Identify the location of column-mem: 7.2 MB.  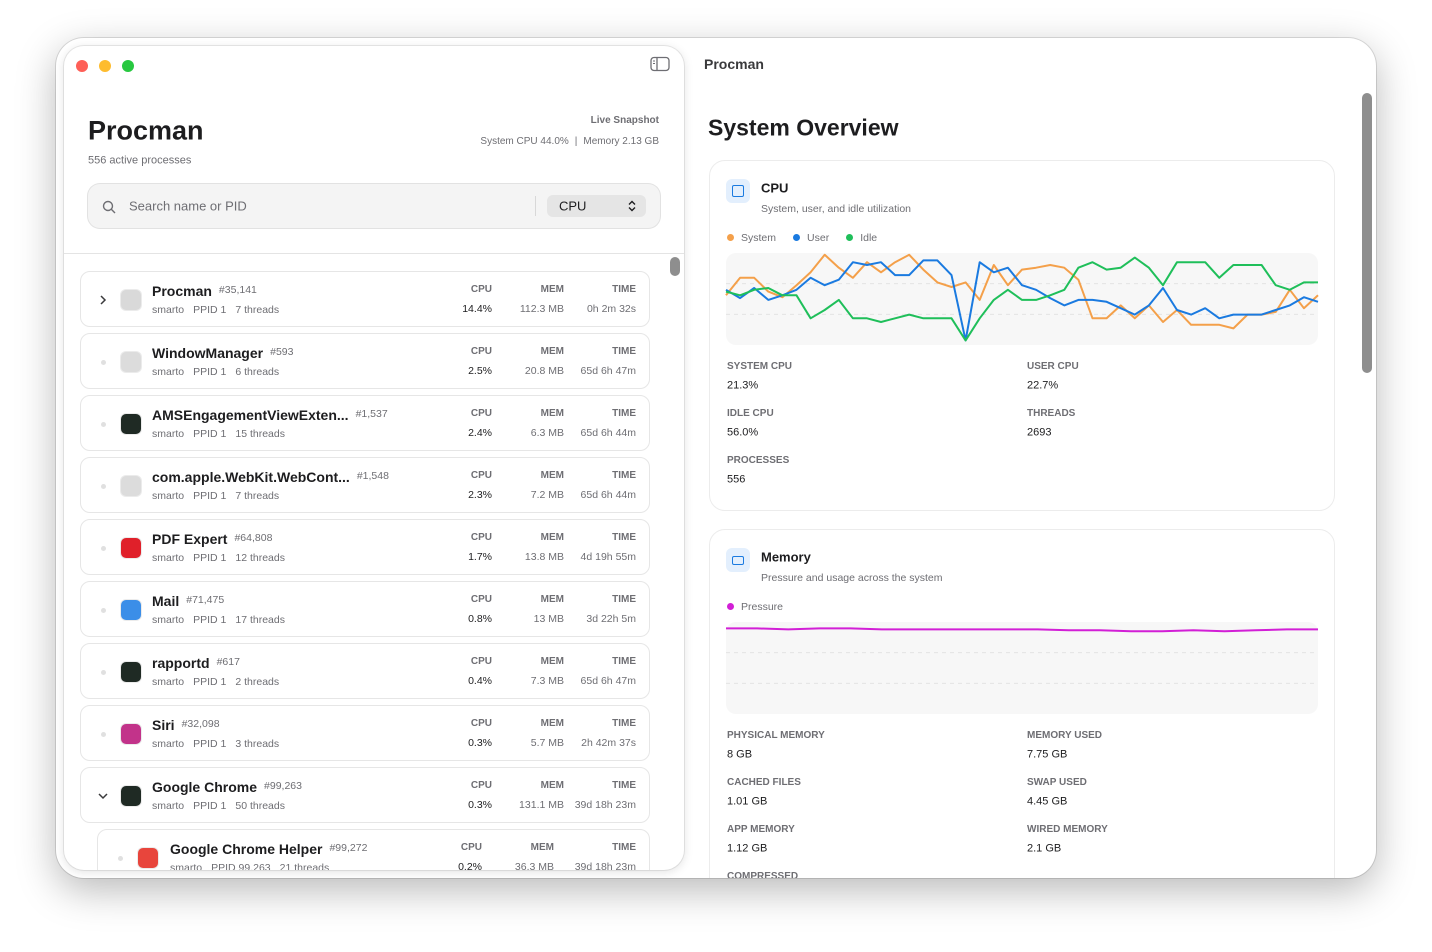
(547, 494).